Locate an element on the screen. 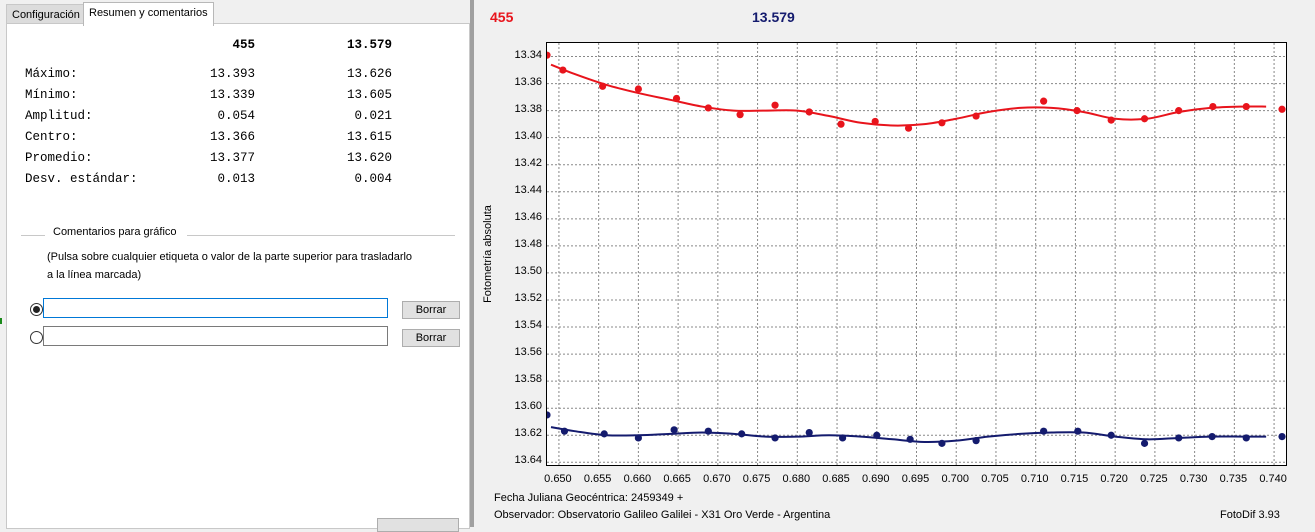 The width and height of the screenshot is (1315, 532). y-tick-label: 13.50 is located at coordinates (528, 270).